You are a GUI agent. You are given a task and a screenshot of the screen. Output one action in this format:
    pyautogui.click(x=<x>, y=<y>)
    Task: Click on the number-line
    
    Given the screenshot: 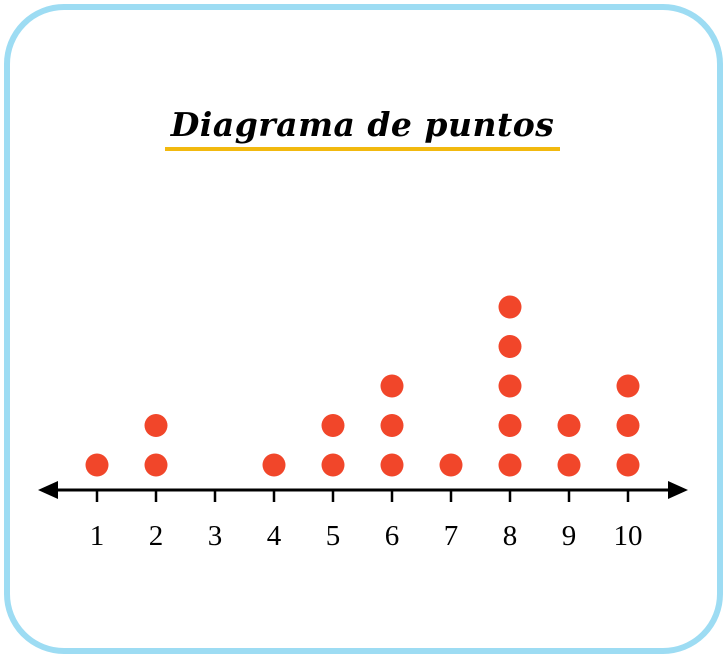 What is the action you would take?
    pyautogui.click(x=363, y=490)
    